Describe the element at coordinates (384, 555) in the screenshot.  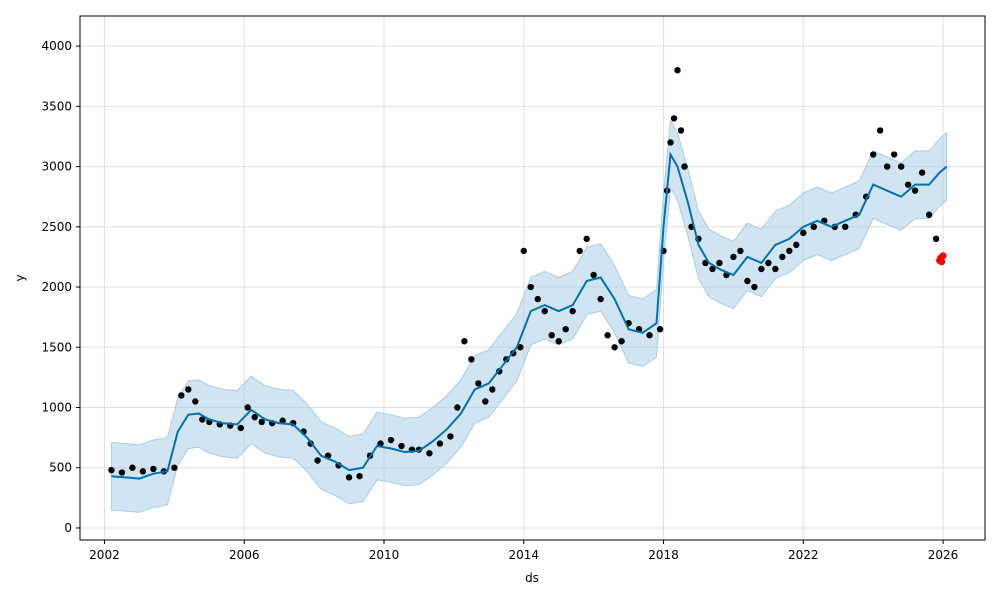
I see `x-tick-label-2: 2010` at that location.